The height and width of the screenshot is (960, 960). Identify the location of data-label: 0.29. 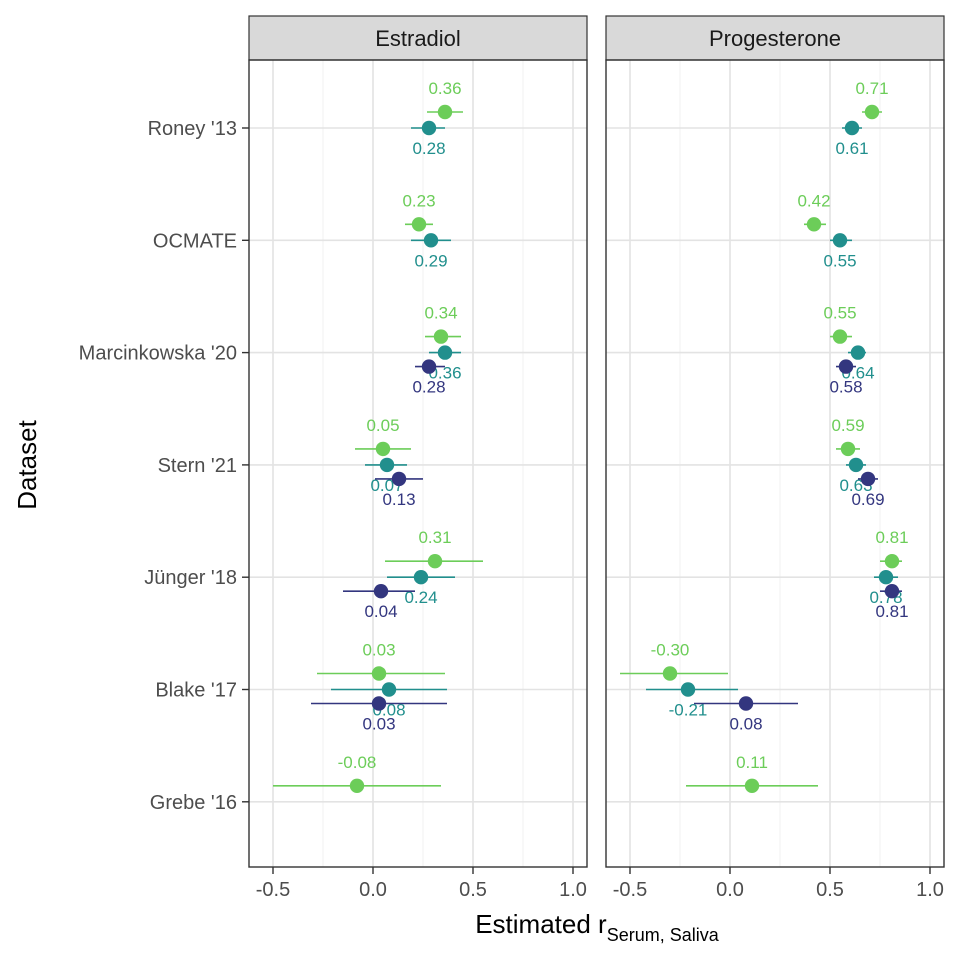
(430, 260).